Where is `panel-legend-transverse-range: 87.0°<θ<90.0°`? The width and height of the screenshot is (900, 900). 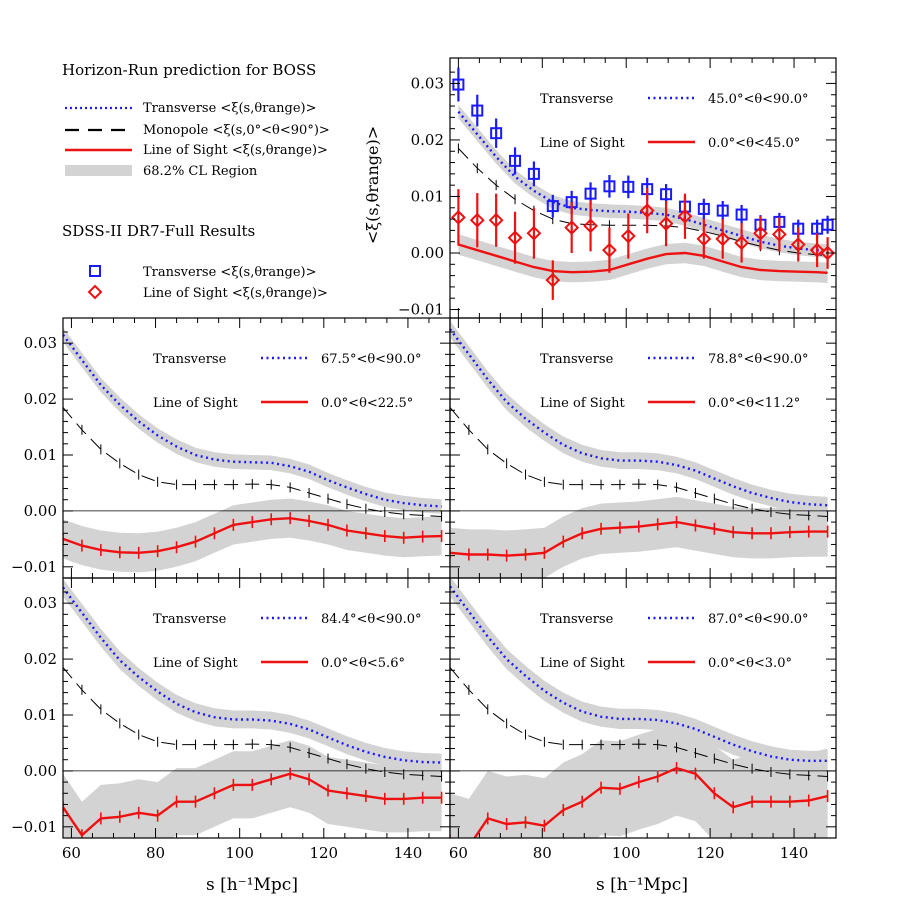 panel-legend-transverse-range: 87.0°<θ<90.0° is located at coordinates (758, 619).